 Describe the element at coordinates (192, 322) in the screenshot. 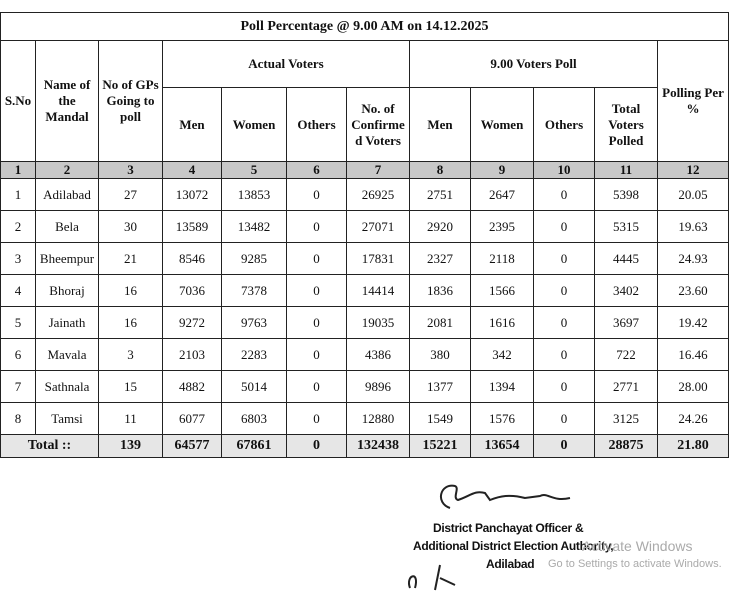

I see `table-cell: 9272` at that location.